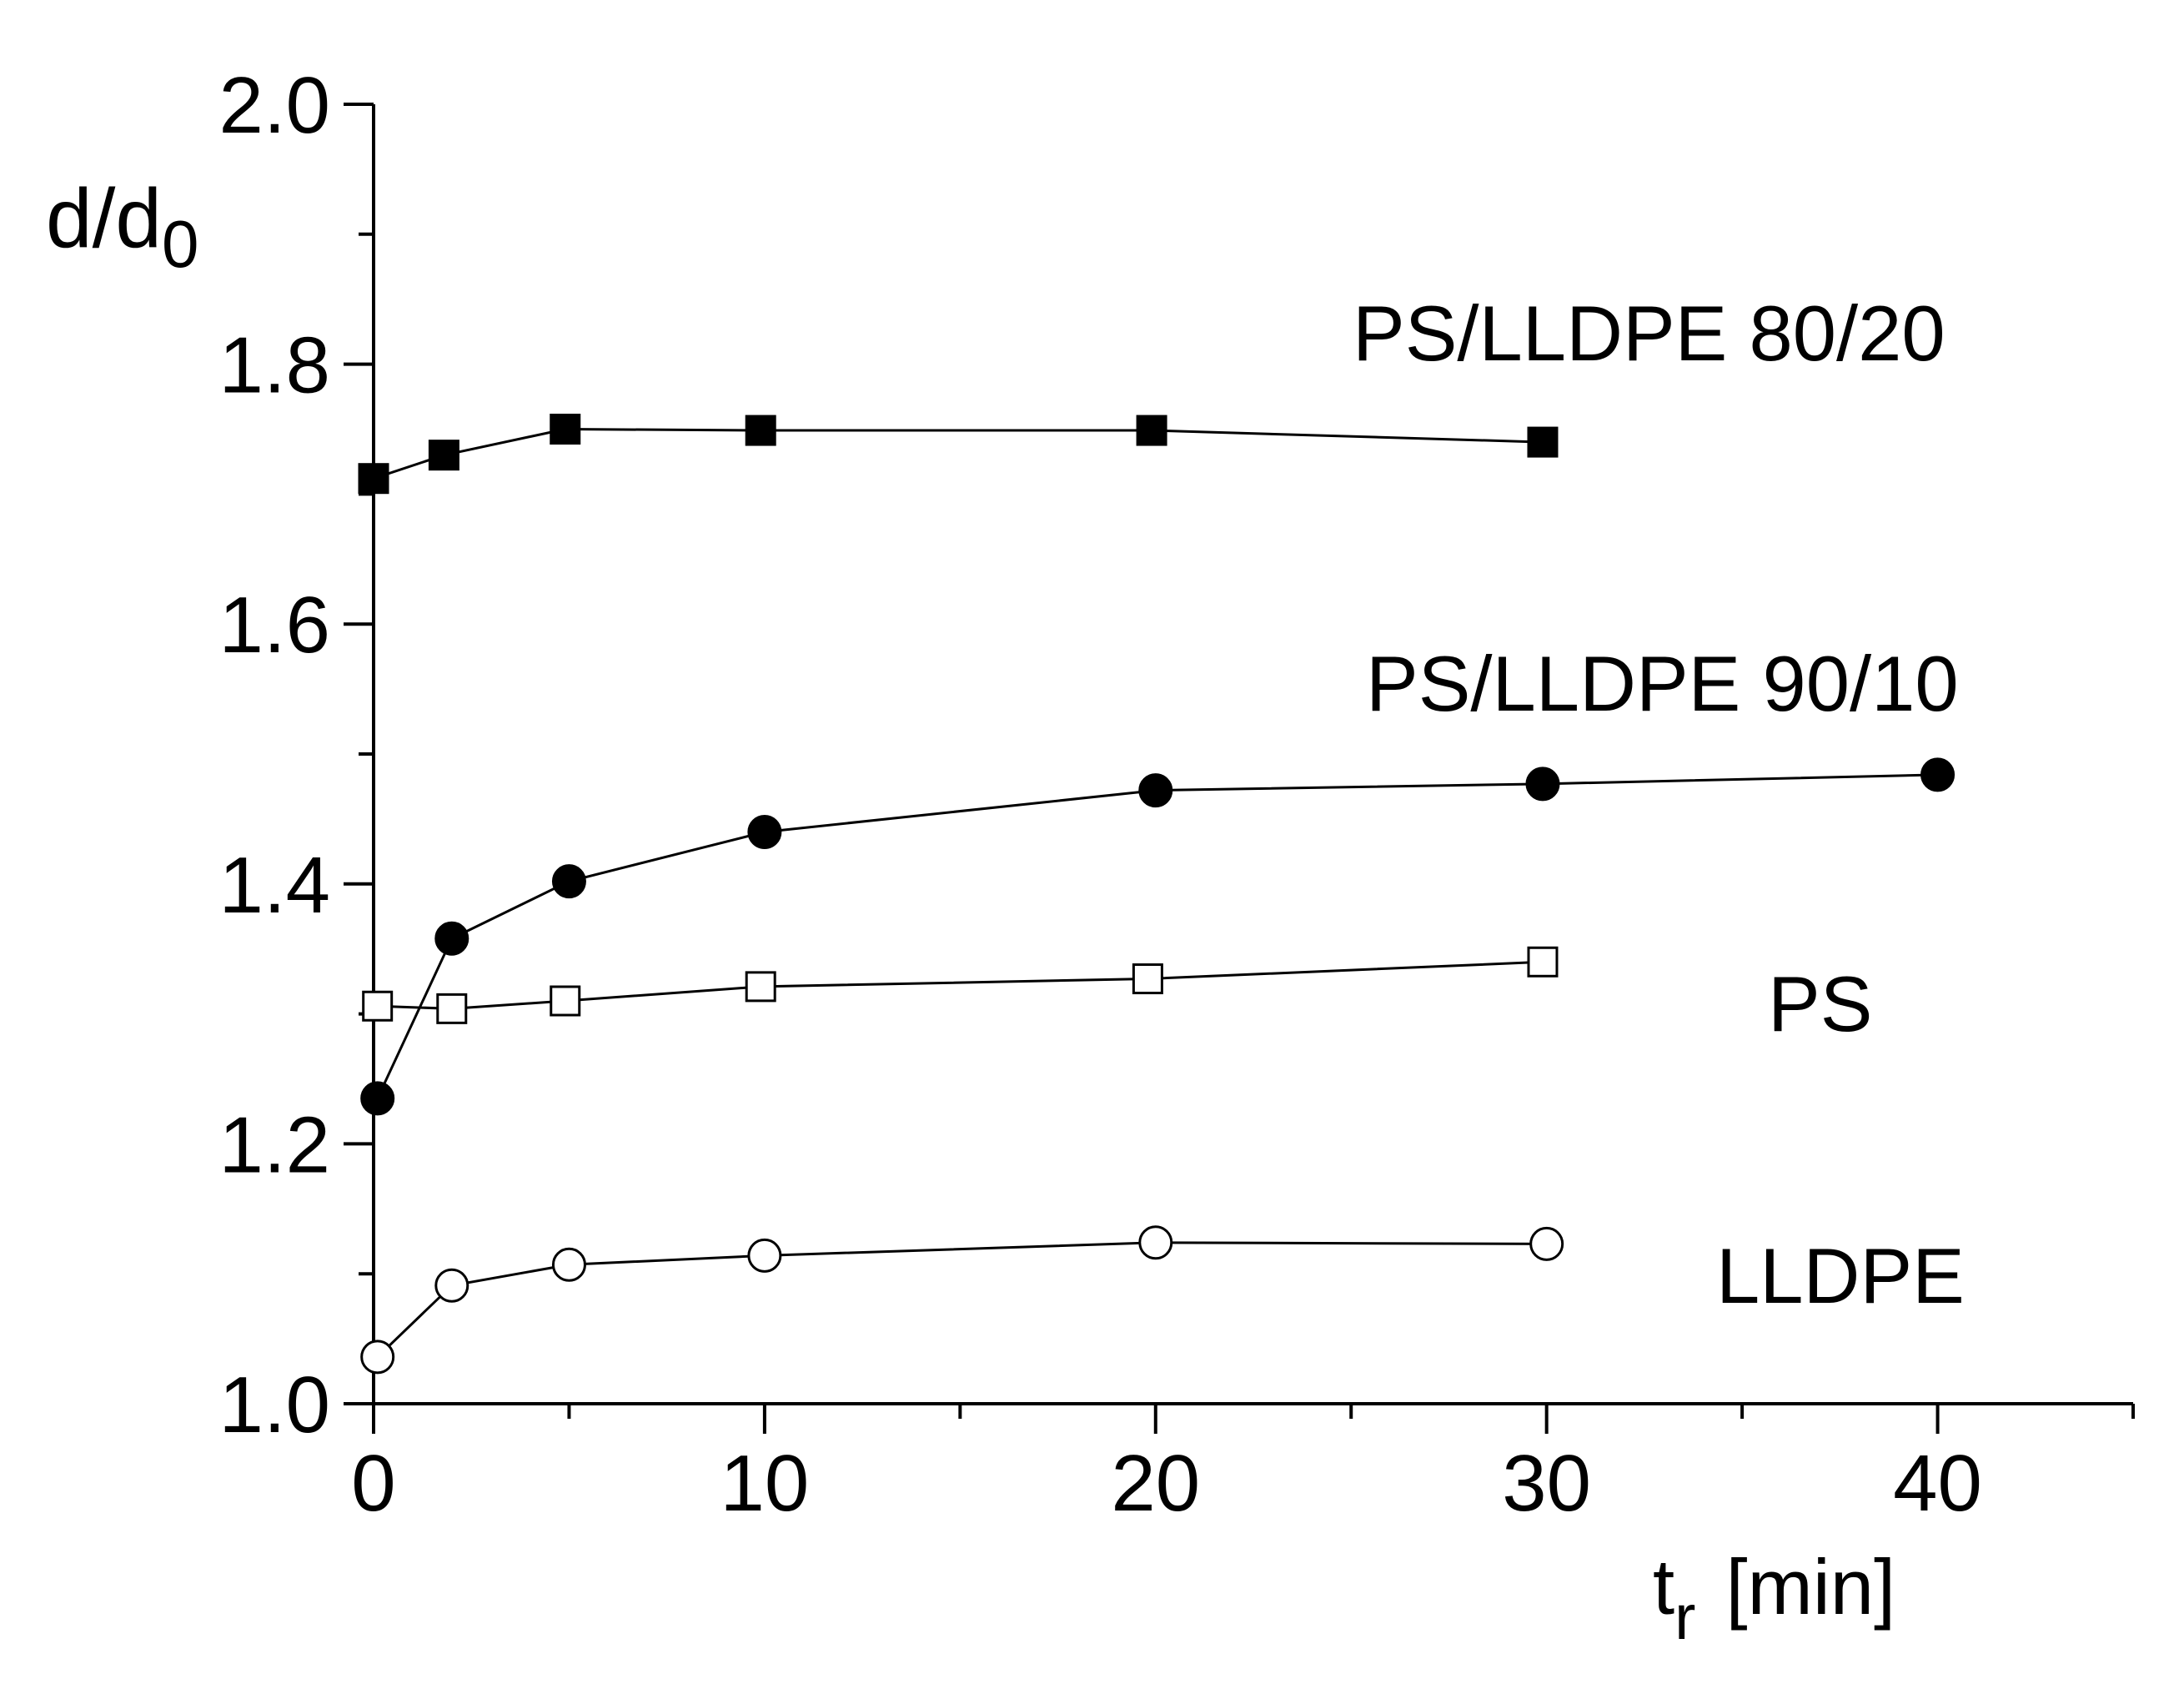 The image size is (2184, 1699). I want to click on series-label-ps-lldpe-90-10: PS/LLDPE 90/10, so click(1662, 684).